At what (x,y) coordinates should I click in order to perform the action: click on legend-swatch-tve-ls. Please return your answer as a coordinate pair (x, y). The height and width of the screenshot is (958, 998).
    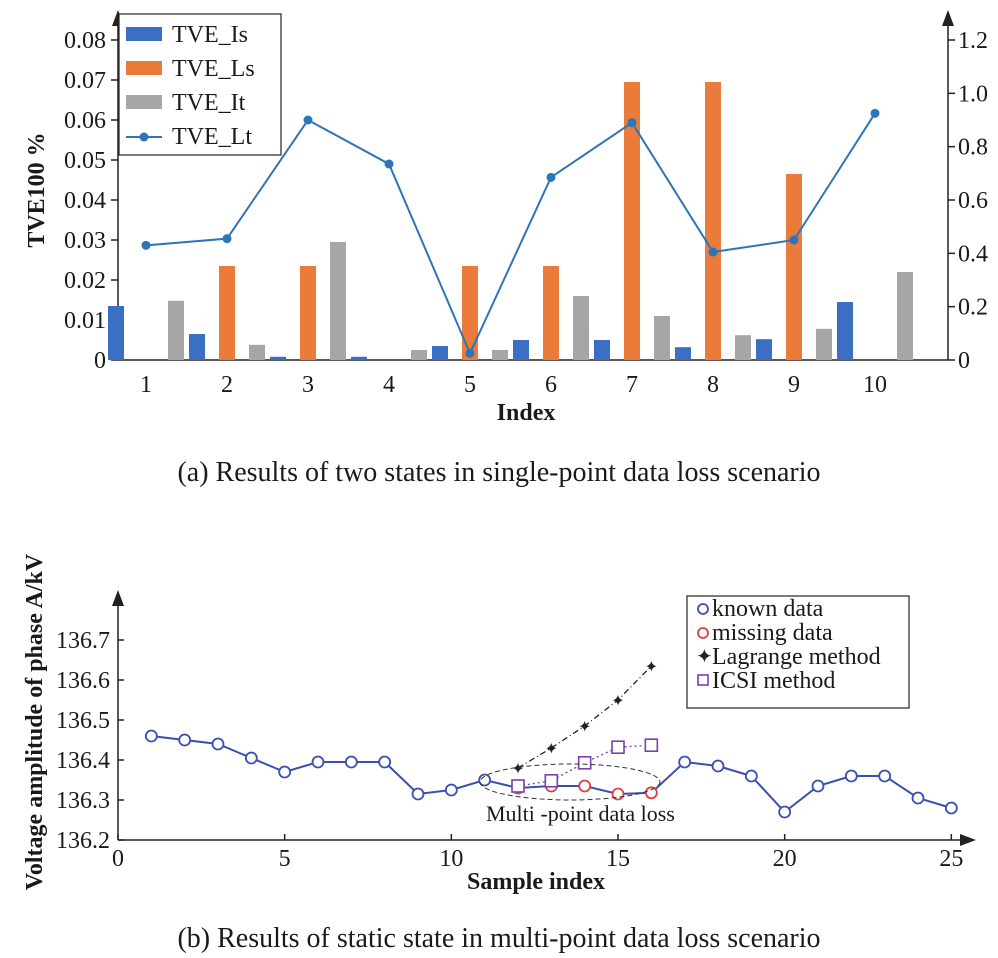
    Looking at the image, I should click on (144, 68).